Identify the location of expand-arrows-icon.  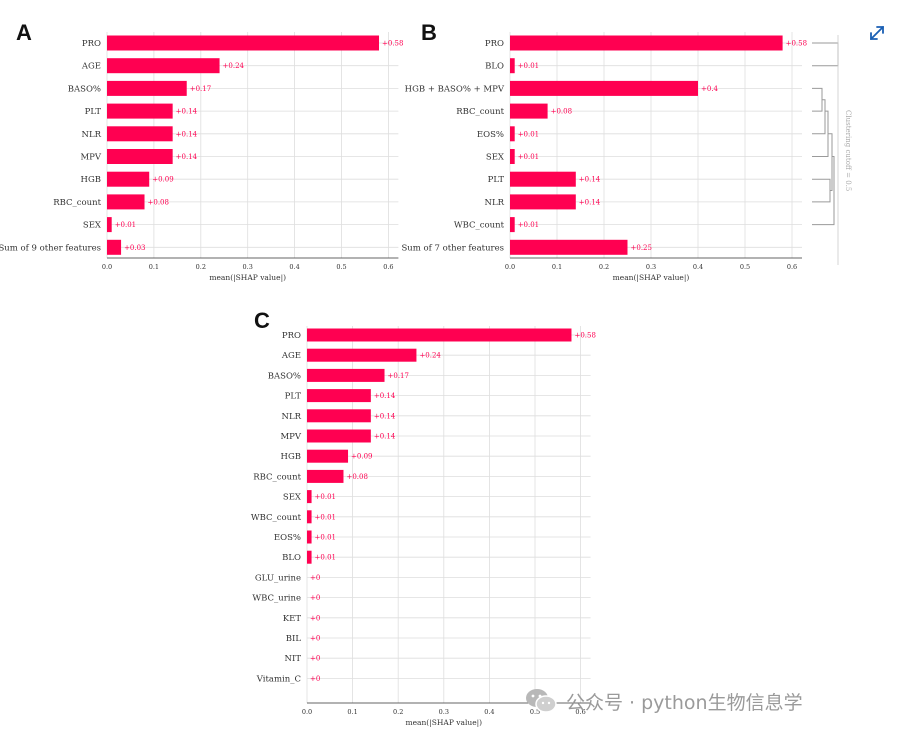
(877, 33).